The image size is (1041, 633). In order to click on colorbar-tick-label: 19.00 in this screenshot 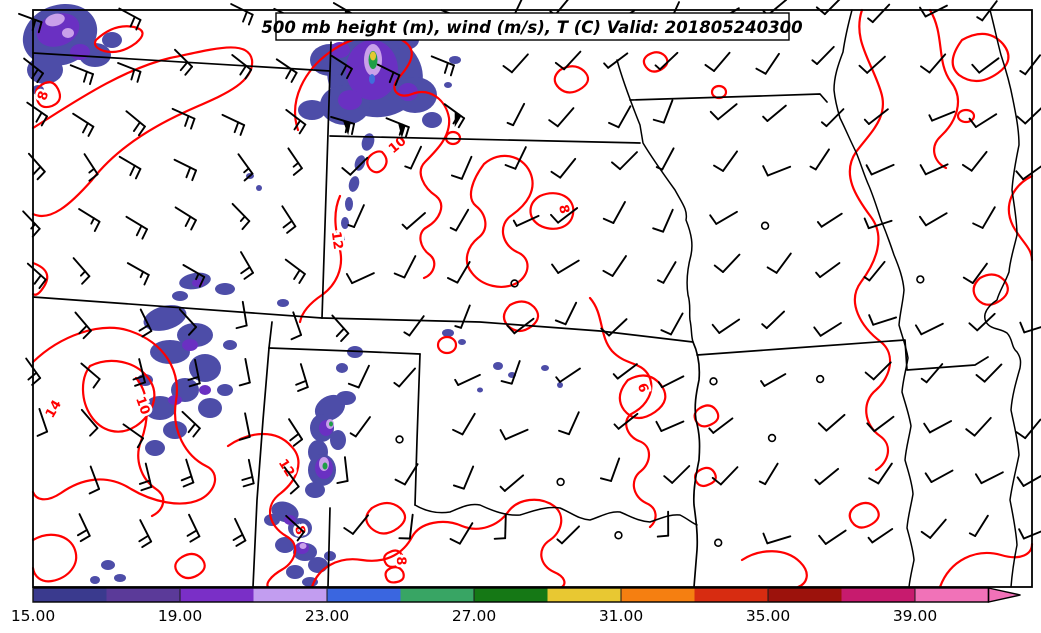, I will do `click(180, 616)`.